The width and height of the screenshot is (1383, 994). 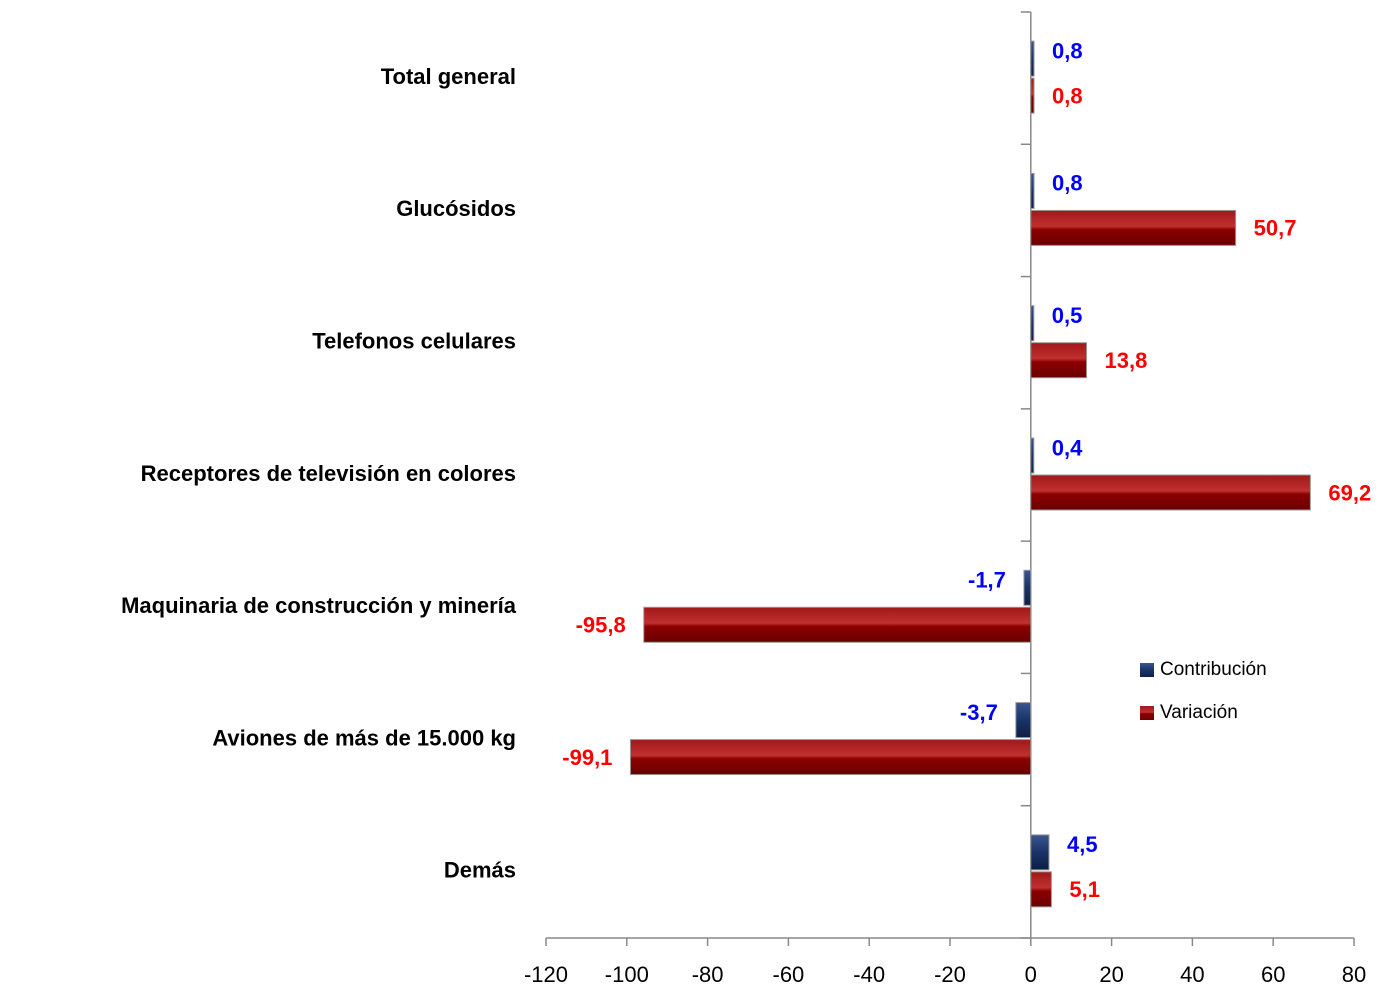 What do you see at coordinates (319, 605) in the screenshot?
I see `category-label: Maquinaria de construcción y minería` at bounding box center [319, 605].